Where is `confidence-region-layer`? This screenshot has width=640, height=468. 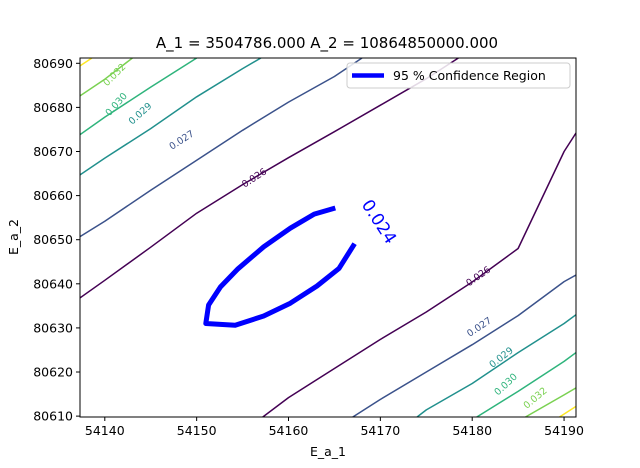 confidence-region-layer is located at coordinates (280, 266).